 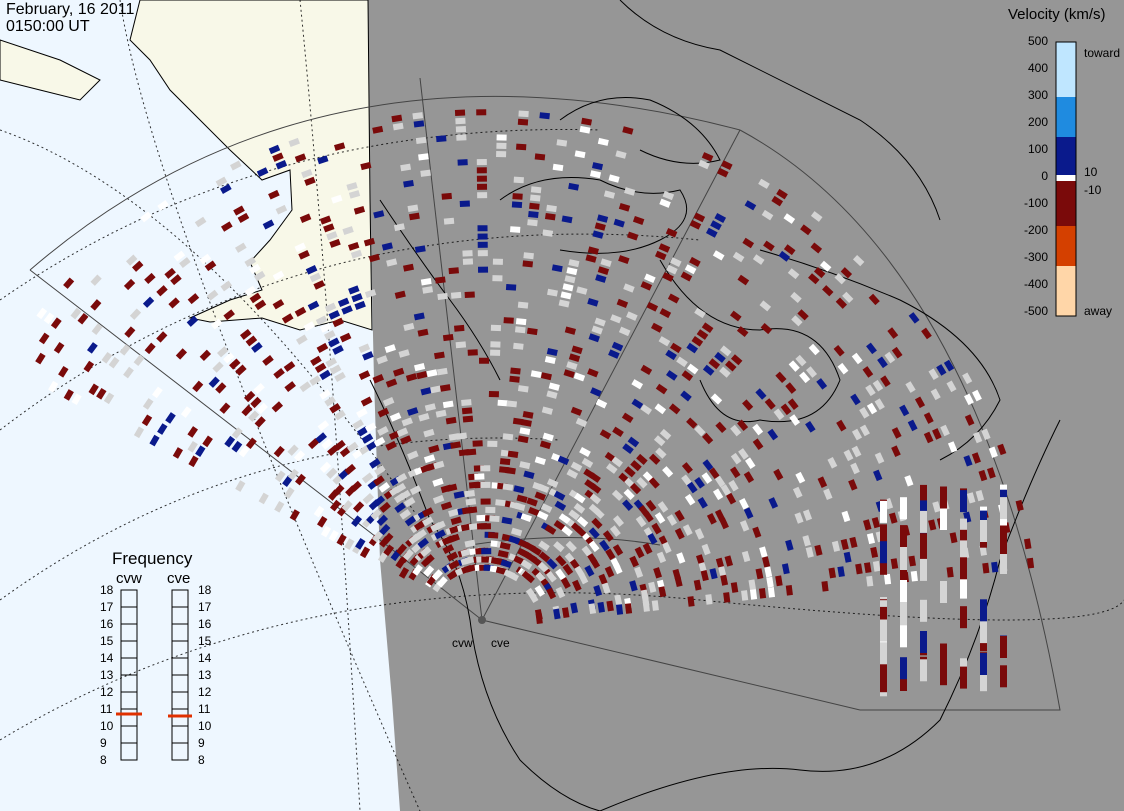 I want to click on date-label: February, 16 2011, so click(x=70, y=9).